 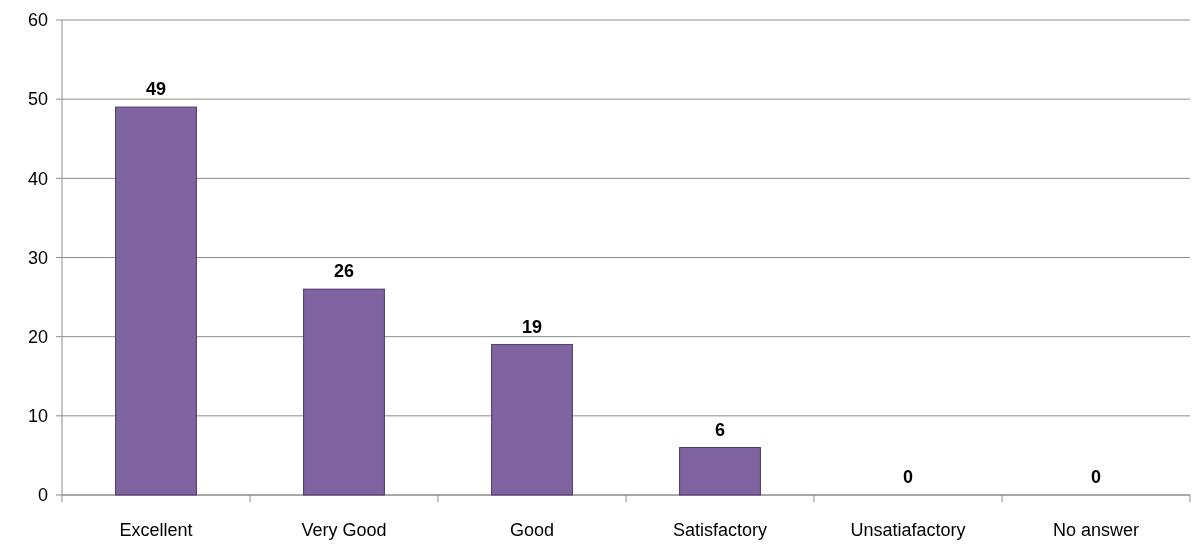 What do you see at coordinates (156, 530) in the screenshot?
I see `x-tick-label: Excellent` at bounding box center [156, 530].